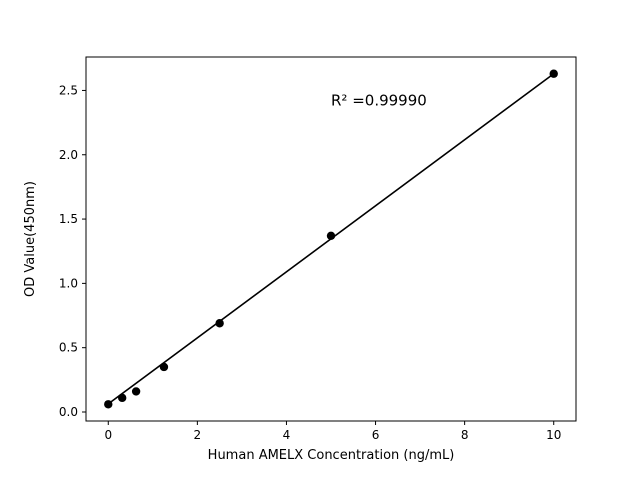  What do you see at coordinates (198, 435) in the screenshot?
I see `x-tick-label: 2` at bounding box center [198, 435].